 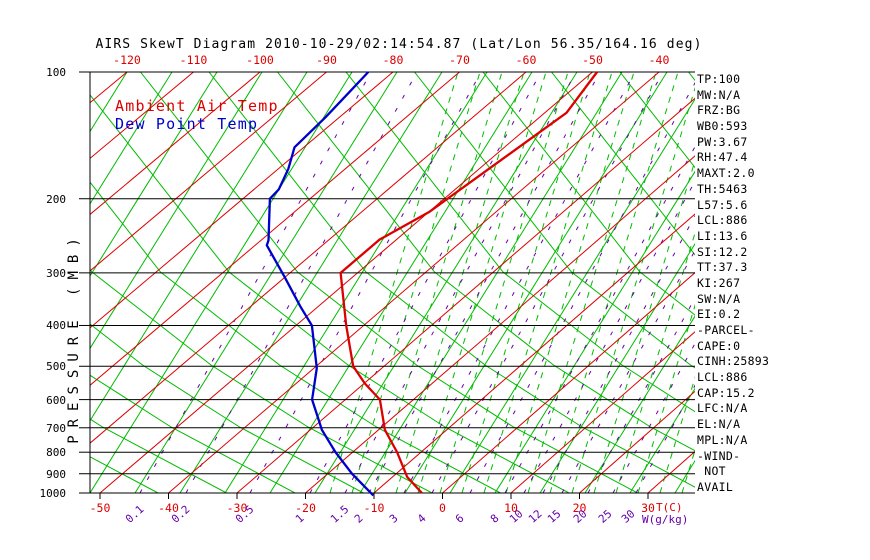 I want to click on top-temp-label: -80, so click(x=393, y=60).